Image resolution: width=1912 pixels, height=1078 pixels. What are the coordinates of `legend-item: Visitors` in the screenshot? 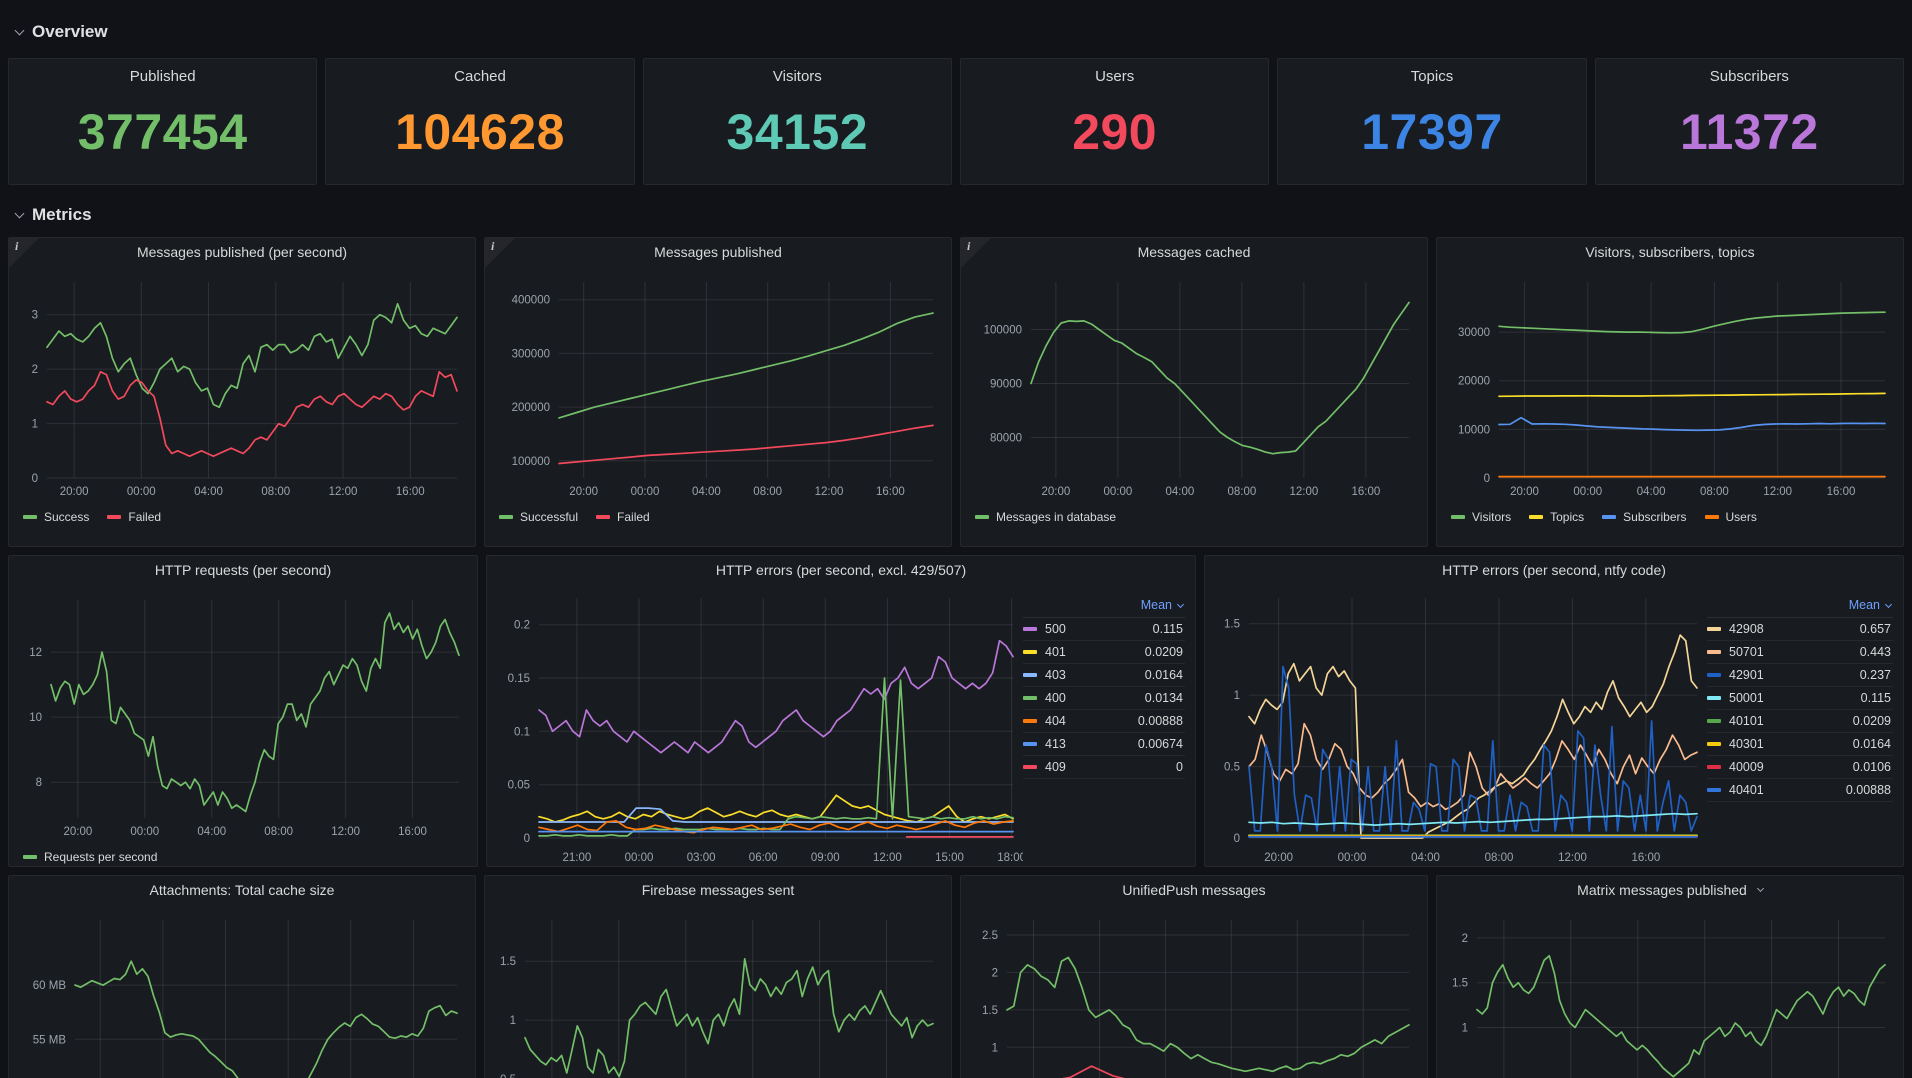 It's located at (1481, 517).